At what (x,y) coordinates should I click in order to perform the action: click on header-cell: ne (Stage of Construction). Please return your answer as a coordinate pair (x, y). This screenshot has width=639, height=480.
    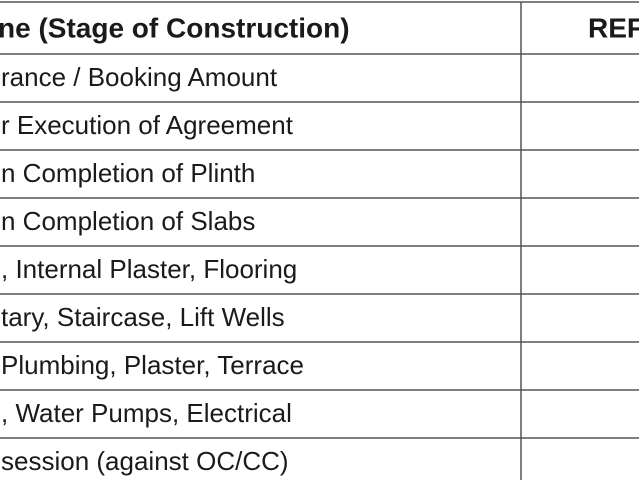
    Looking at the image, I should click on (175, 27).